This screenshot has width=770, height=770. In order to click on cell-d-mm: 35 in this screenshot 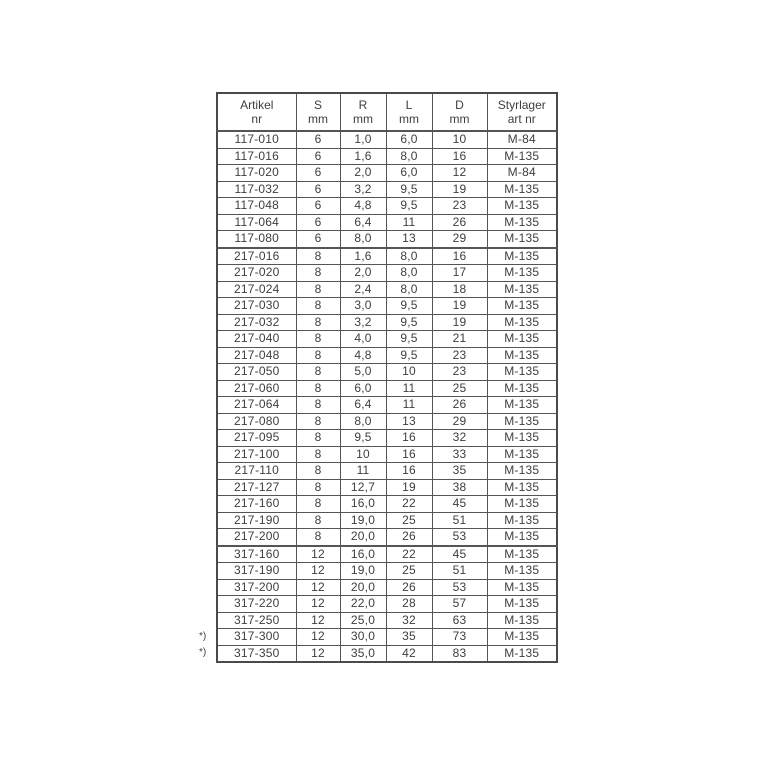, I will do `click(459, 471)`.